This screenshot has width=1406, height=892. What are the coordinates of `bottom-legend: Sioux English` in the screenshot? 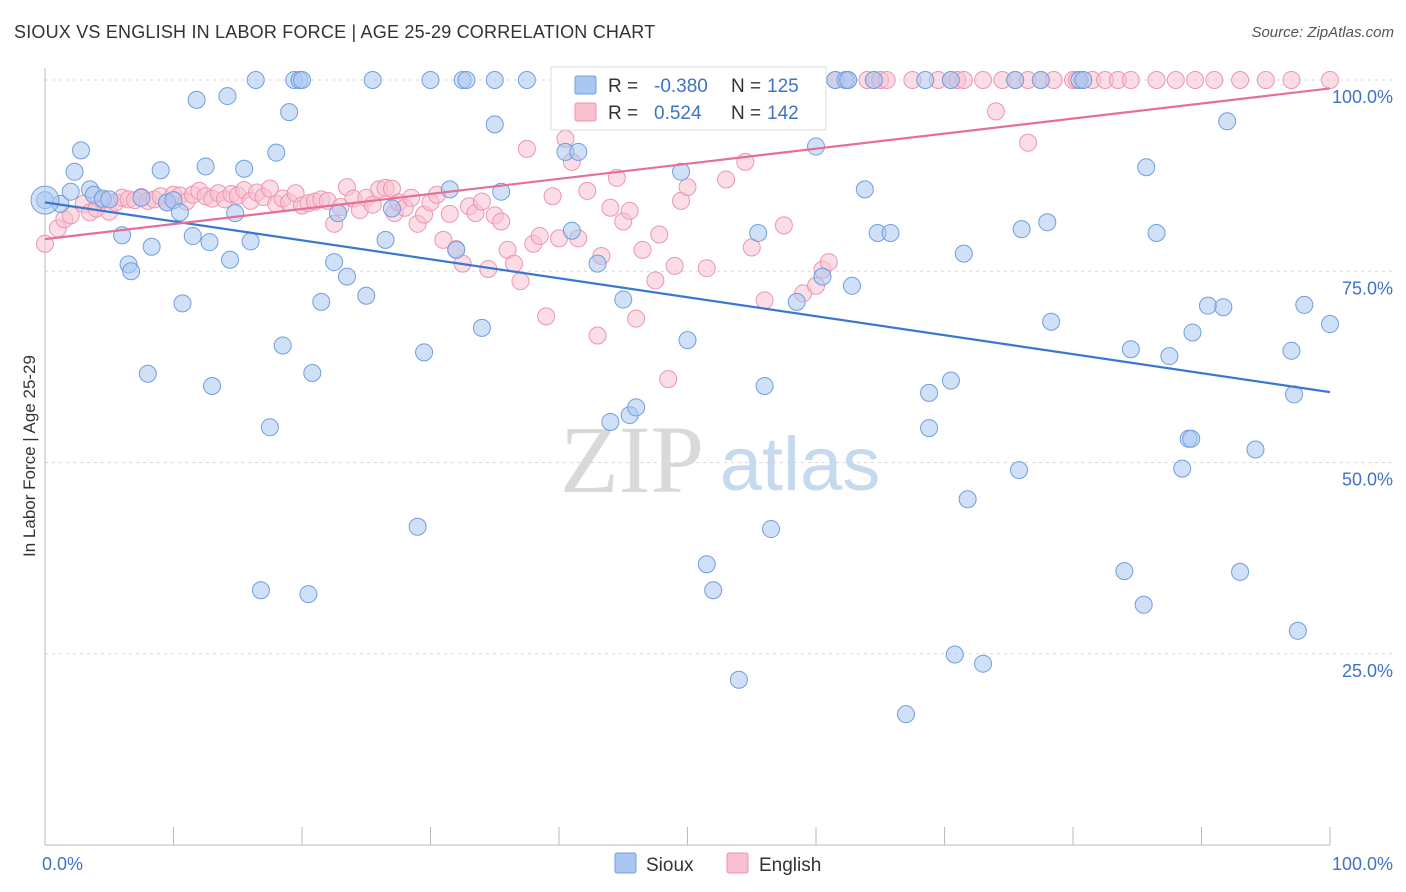 It's located at (717, 864).